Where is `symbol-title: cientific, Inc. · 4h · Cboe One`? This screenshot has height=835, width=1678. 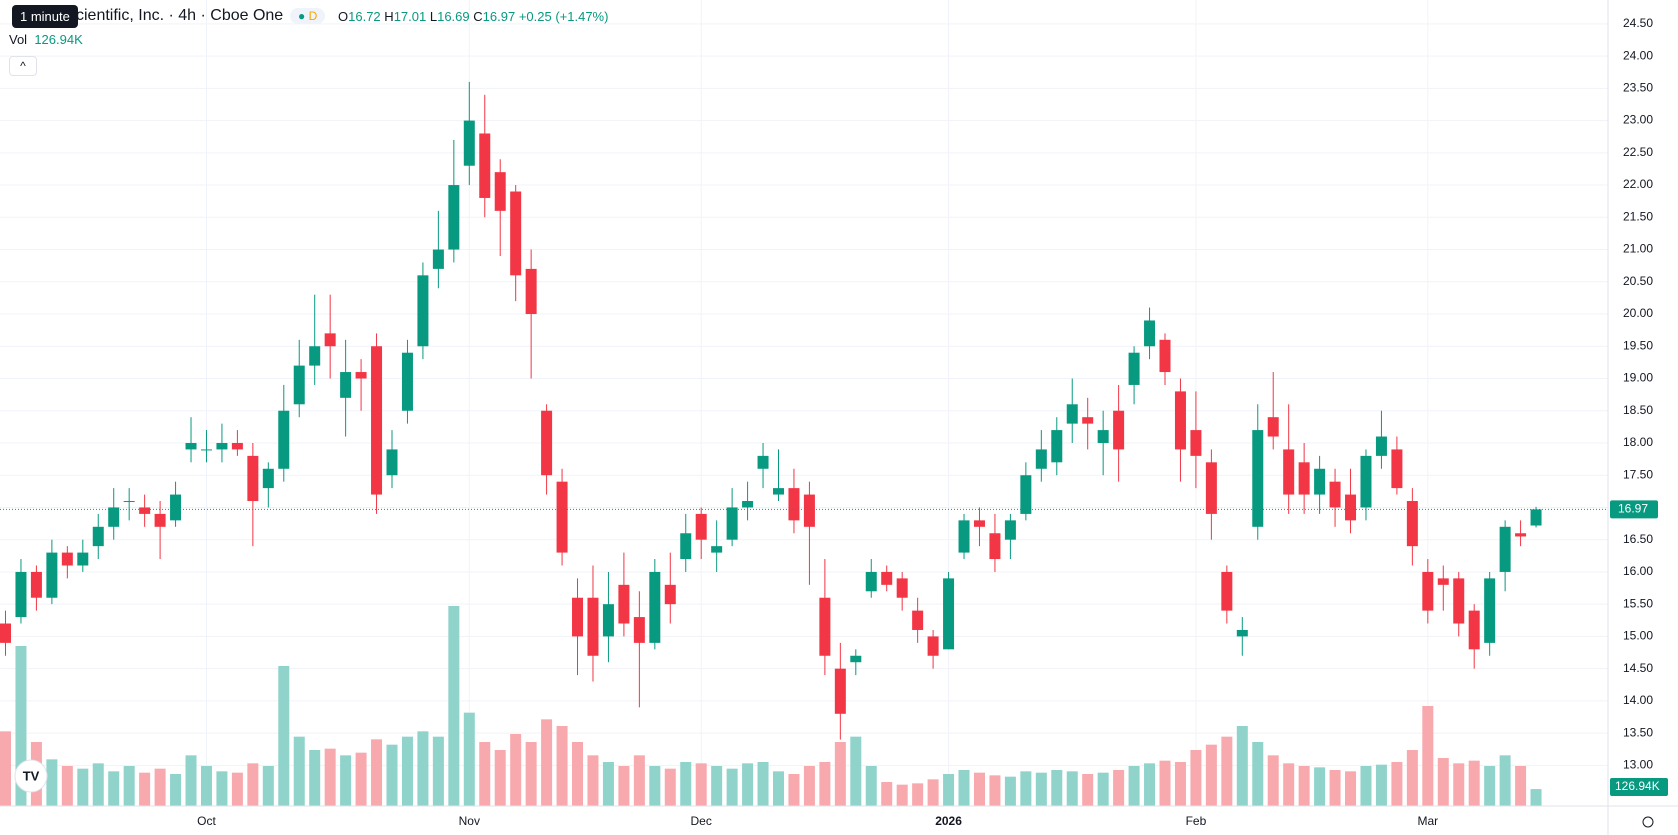
symbol-title: cientific, Inc. · 4h · Cboe One is located at coordinates (180, 15).